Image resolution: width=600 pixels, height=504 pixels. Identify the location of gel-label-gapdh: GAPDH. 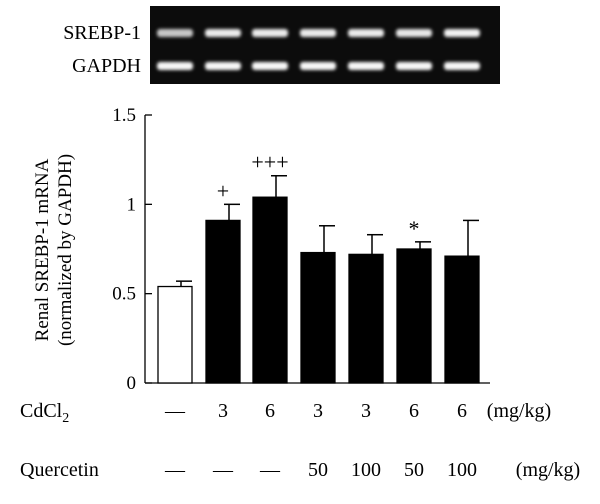
(106, 66).